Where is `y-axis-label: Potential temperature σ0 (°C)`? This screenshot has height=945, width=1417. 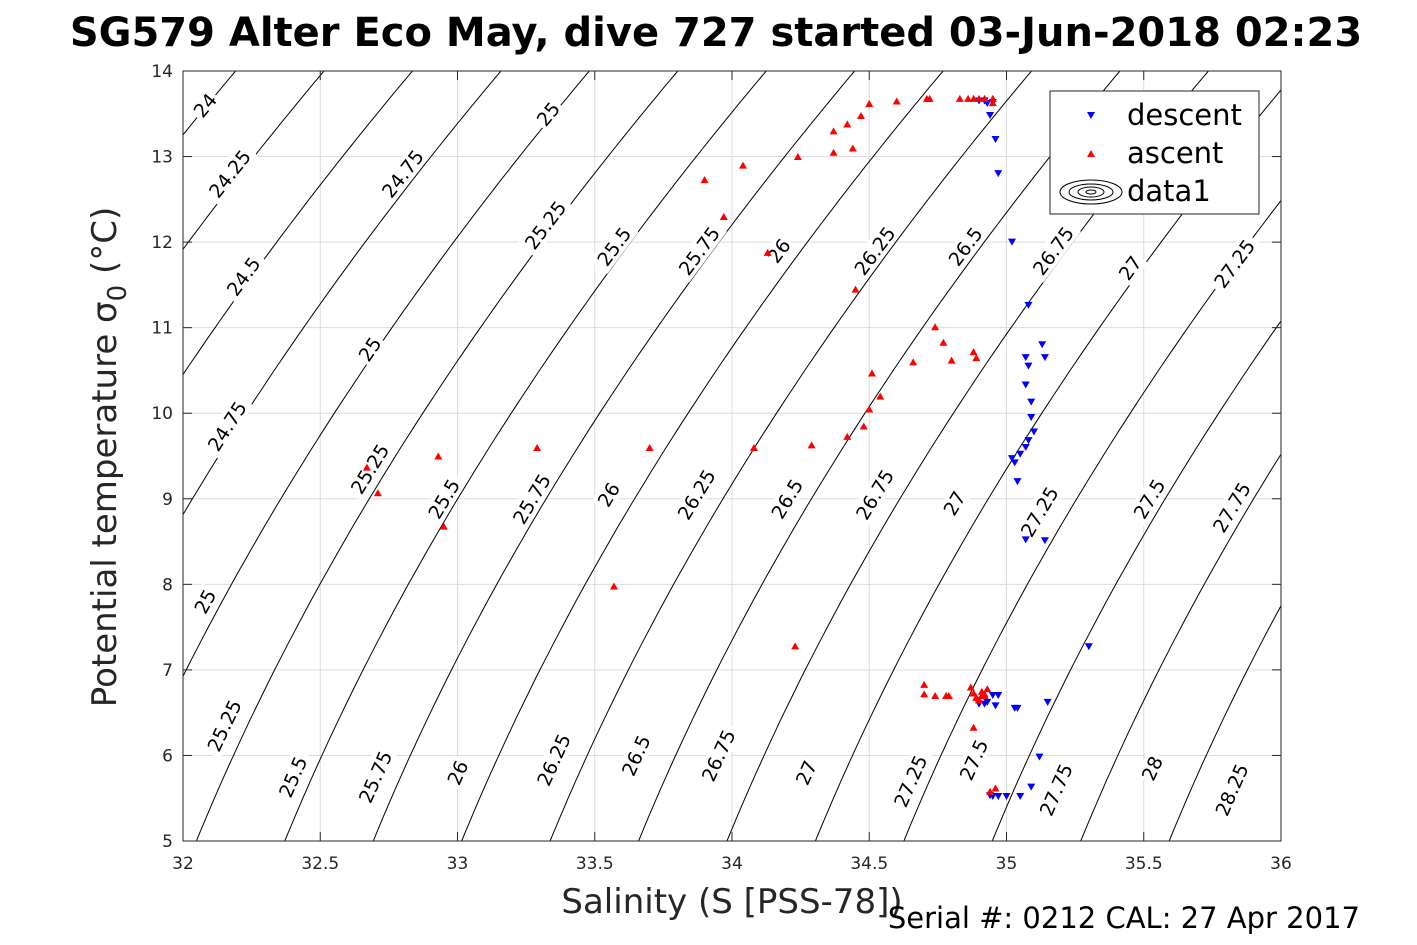 y-axis-label: Potential temperature σ0 (°C) is located at coordinates (109, 457).